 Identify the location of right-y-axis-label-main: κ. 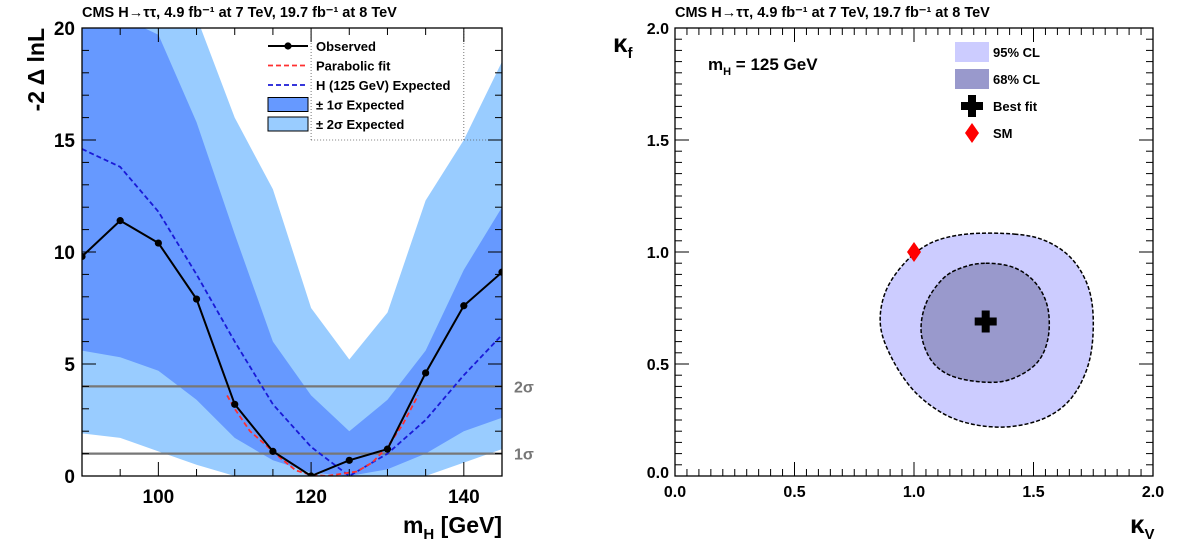
(620, 43).